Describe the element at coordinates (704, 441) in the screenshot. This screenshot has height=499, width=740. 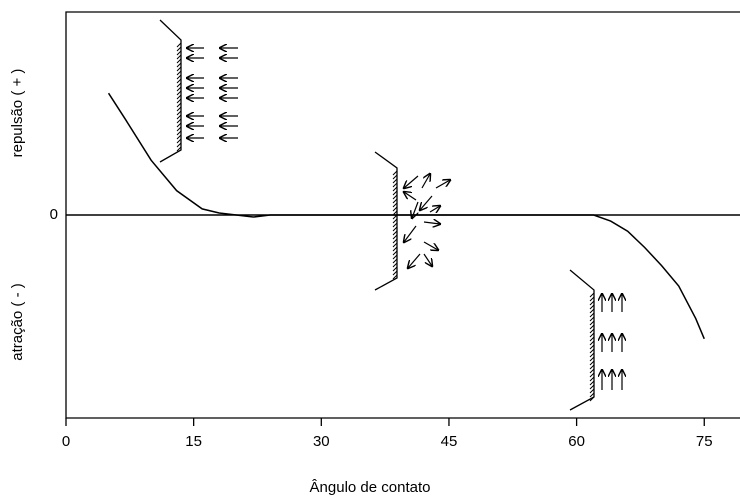
I see `x-tick-label: 75` at that location.